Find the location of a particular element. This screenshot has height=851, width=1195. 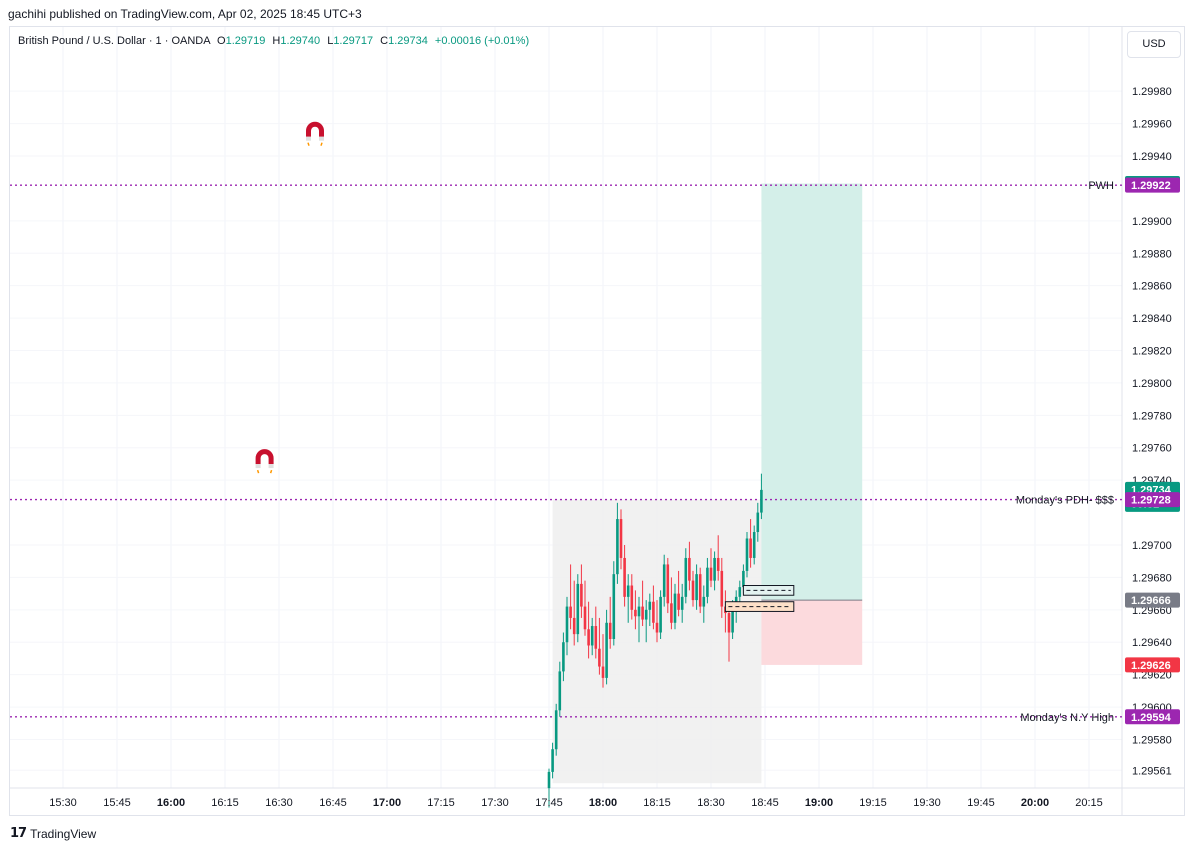

currency-button: USD is located at coordinates (1154, 44).